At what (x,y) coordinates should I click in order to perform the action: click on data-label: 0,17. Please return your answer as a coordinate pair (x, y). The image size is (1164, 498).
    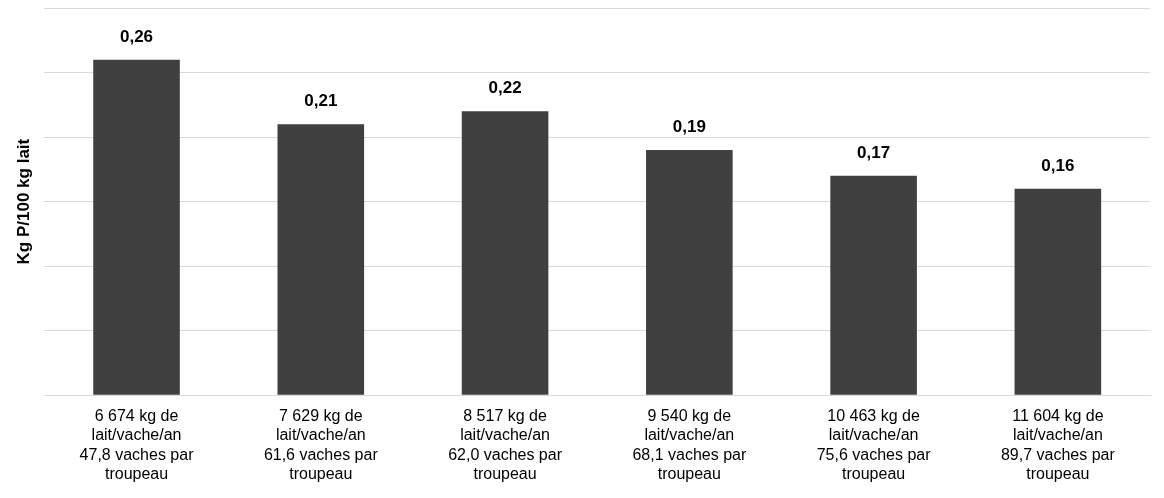
    Looking at the image, I should click on (874, 152).